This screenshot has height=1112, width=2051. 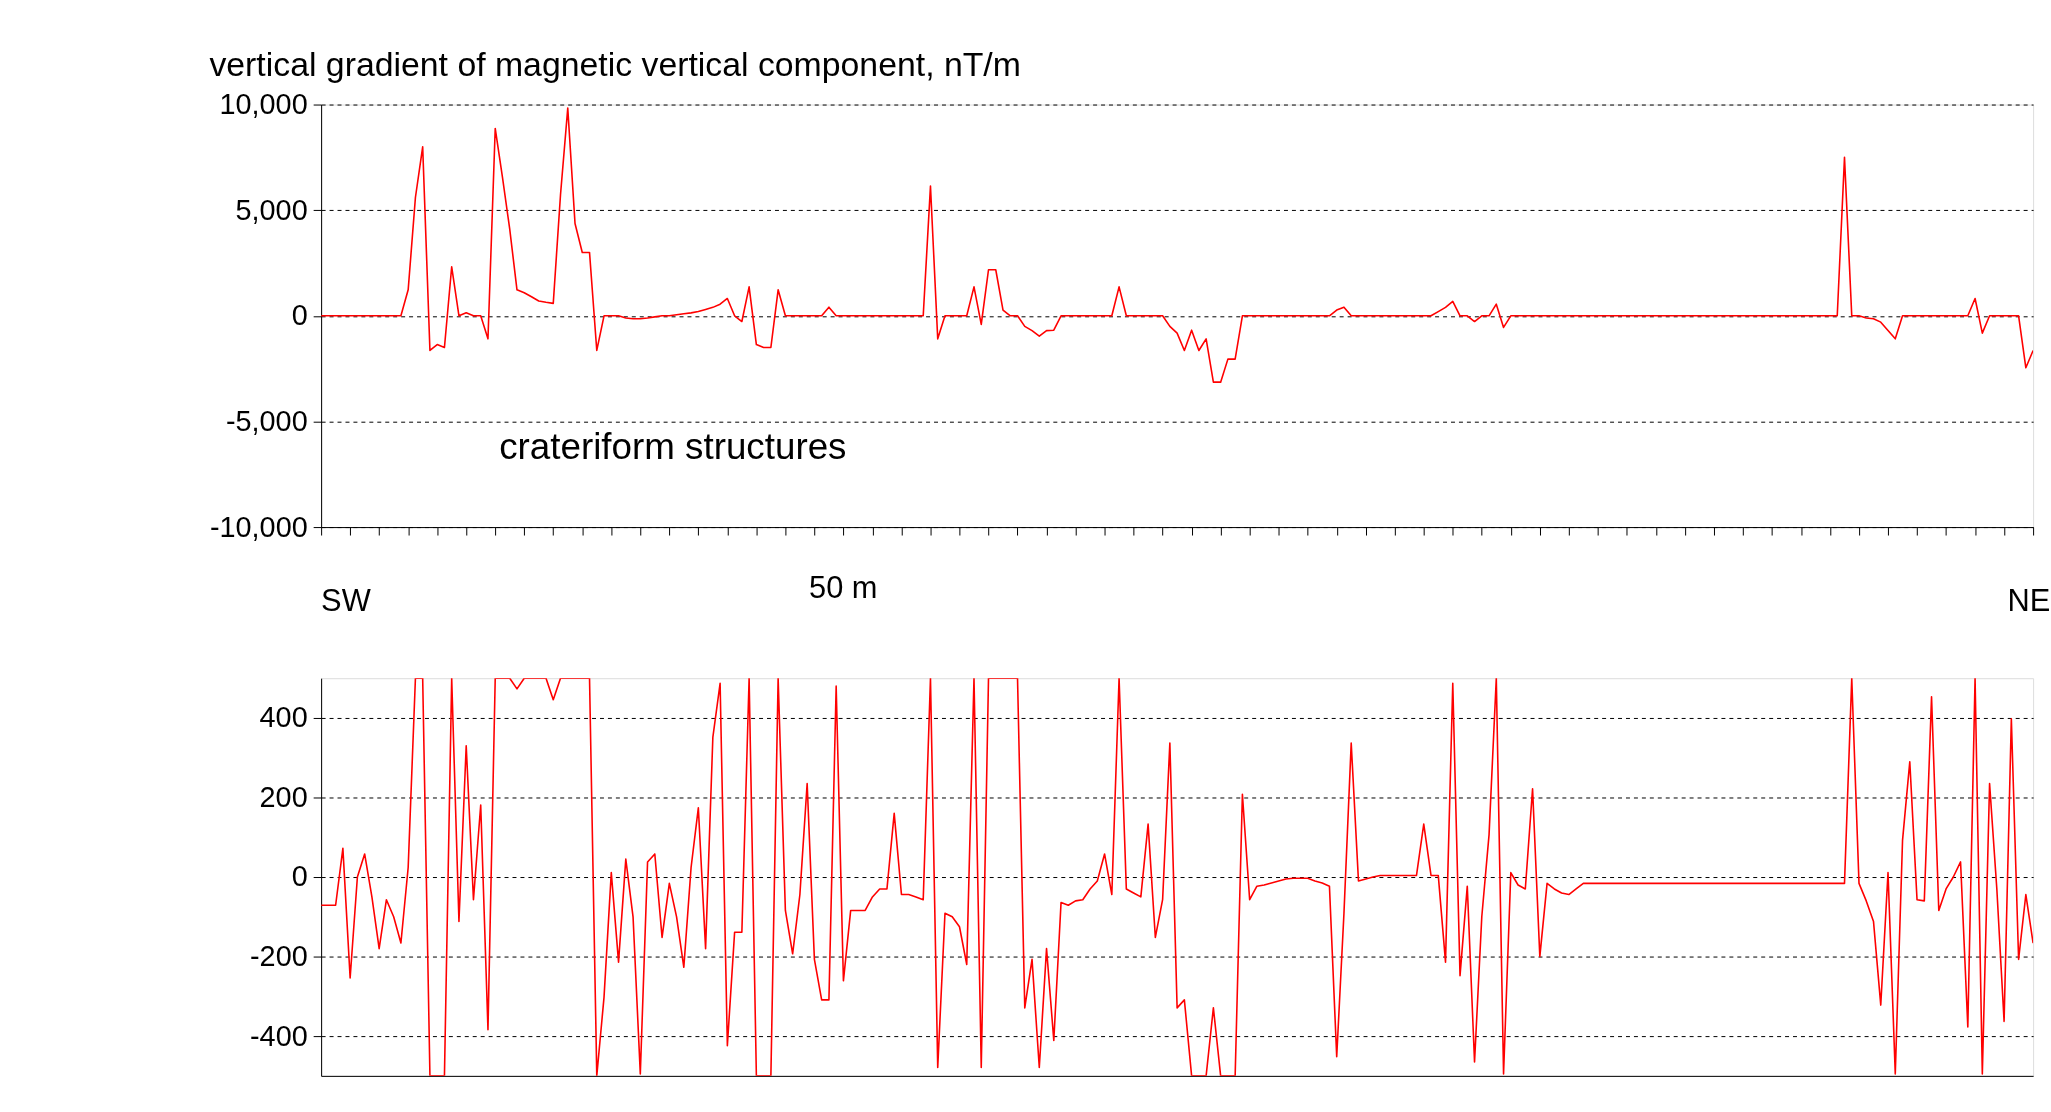 I want to click on y-tick-label: -5,000, so click(x=266, y=420).